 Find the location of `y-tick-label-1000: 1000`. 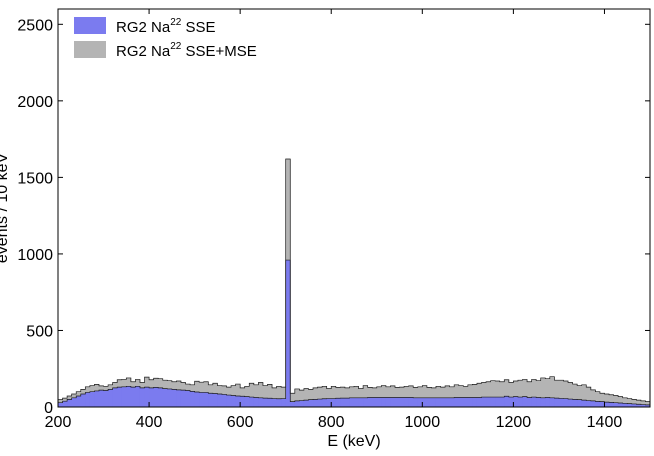

y-tick-label-1000: 1000 is located at coordinates (35, 255).